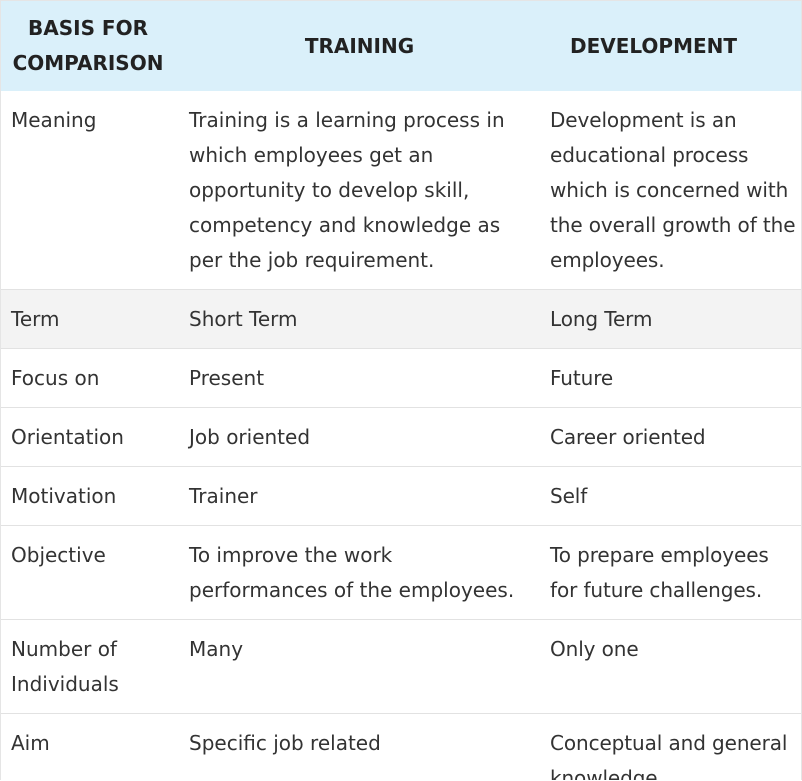 The image size is (802, 781). Describe the element at coordinates (359, 378) in the screenshot. I see `training-cell: Present` at that location.